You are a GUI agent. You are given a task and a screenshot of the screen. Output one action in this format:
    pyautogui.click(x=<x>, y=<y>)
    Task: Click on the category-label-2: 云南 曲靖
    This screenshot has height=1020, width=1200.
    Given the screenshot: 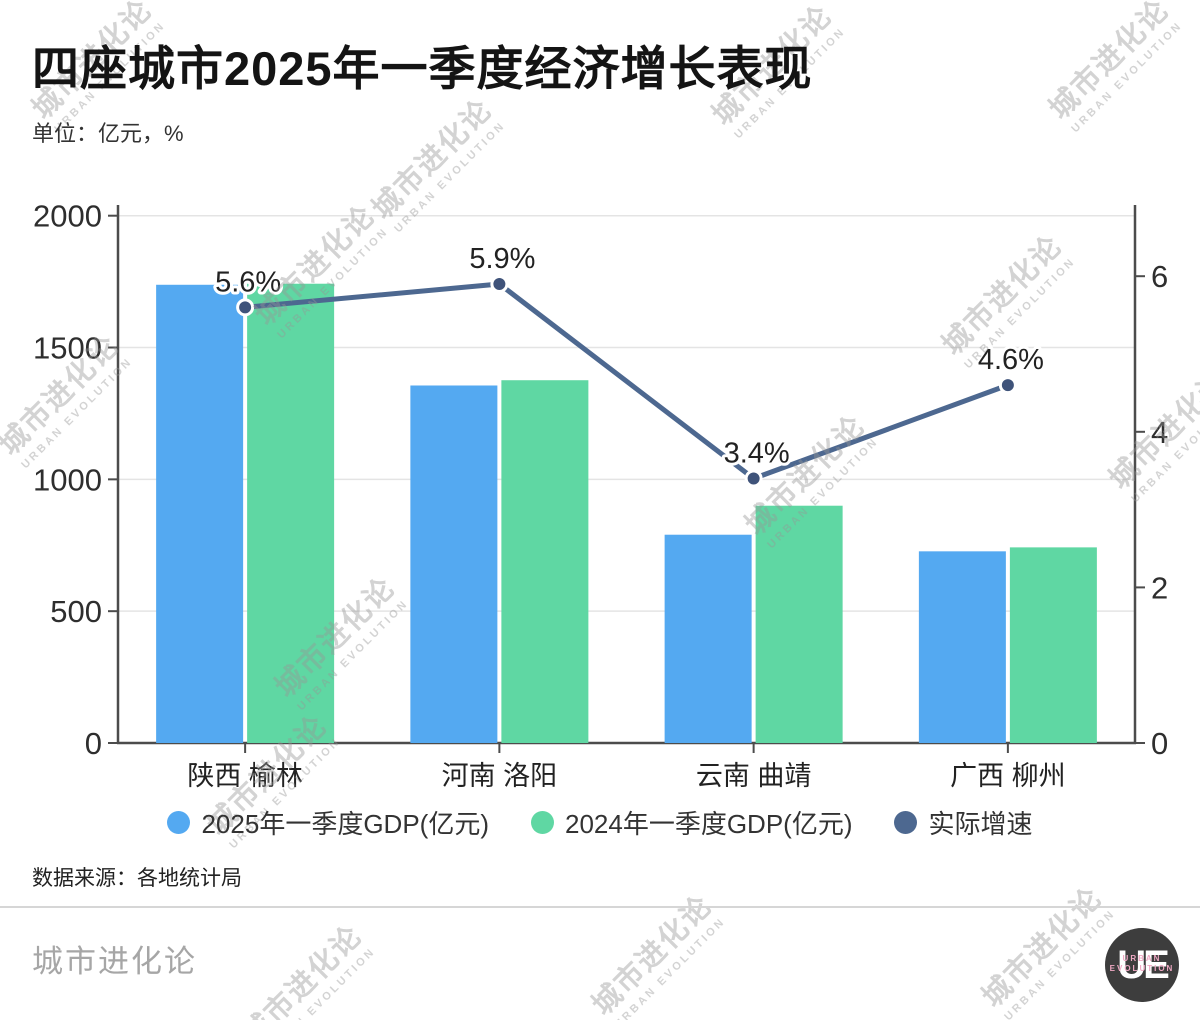 What is the action you would take?
    pyautogui.click(x=754, y=776)
    